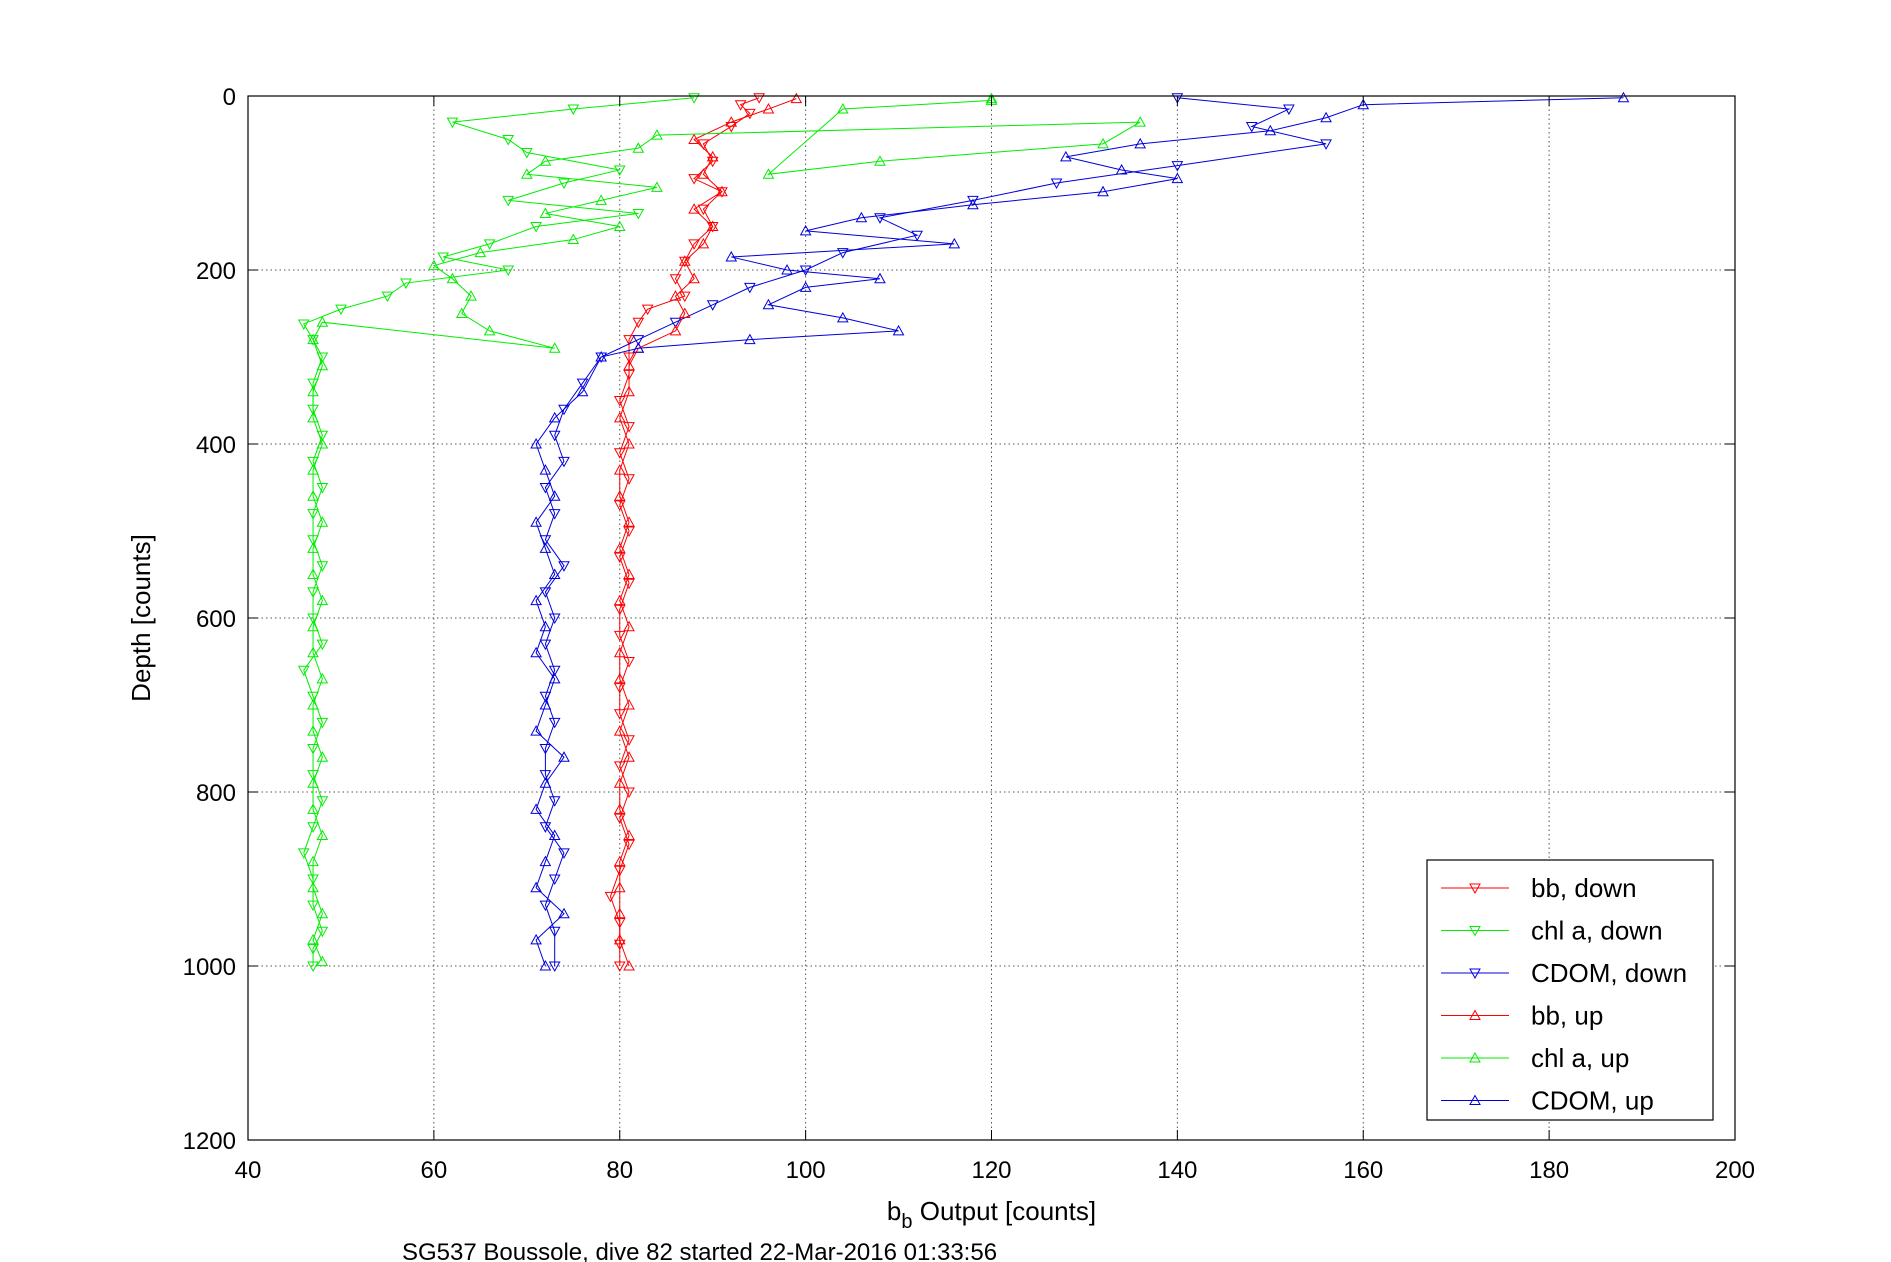  I want to click on y-tick-label: 400, so click(216, 445).